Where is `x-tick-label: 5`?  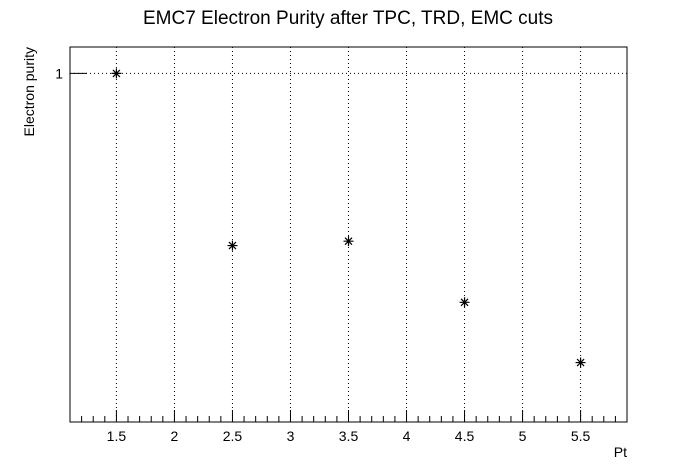 x-tick-label: 5 is located at coordinates (523, 436).